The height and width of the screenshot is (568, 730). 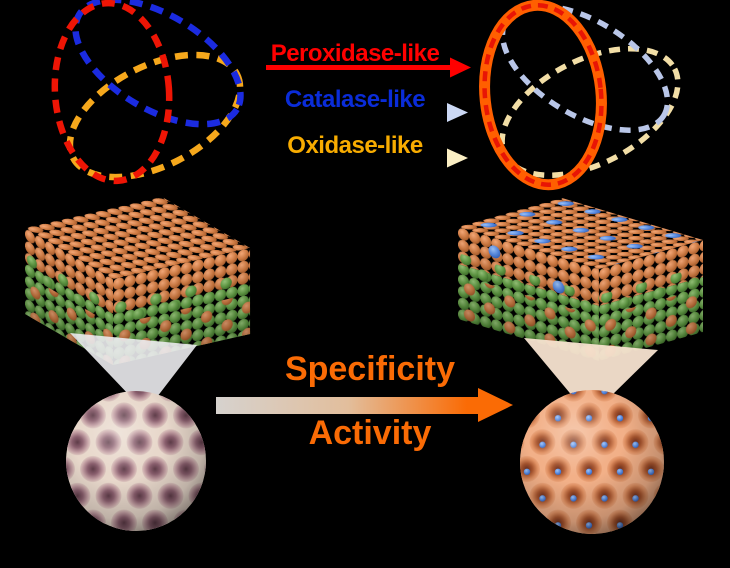 I want to click on nanocrystal-slab-right, so click(x=581, y=279).